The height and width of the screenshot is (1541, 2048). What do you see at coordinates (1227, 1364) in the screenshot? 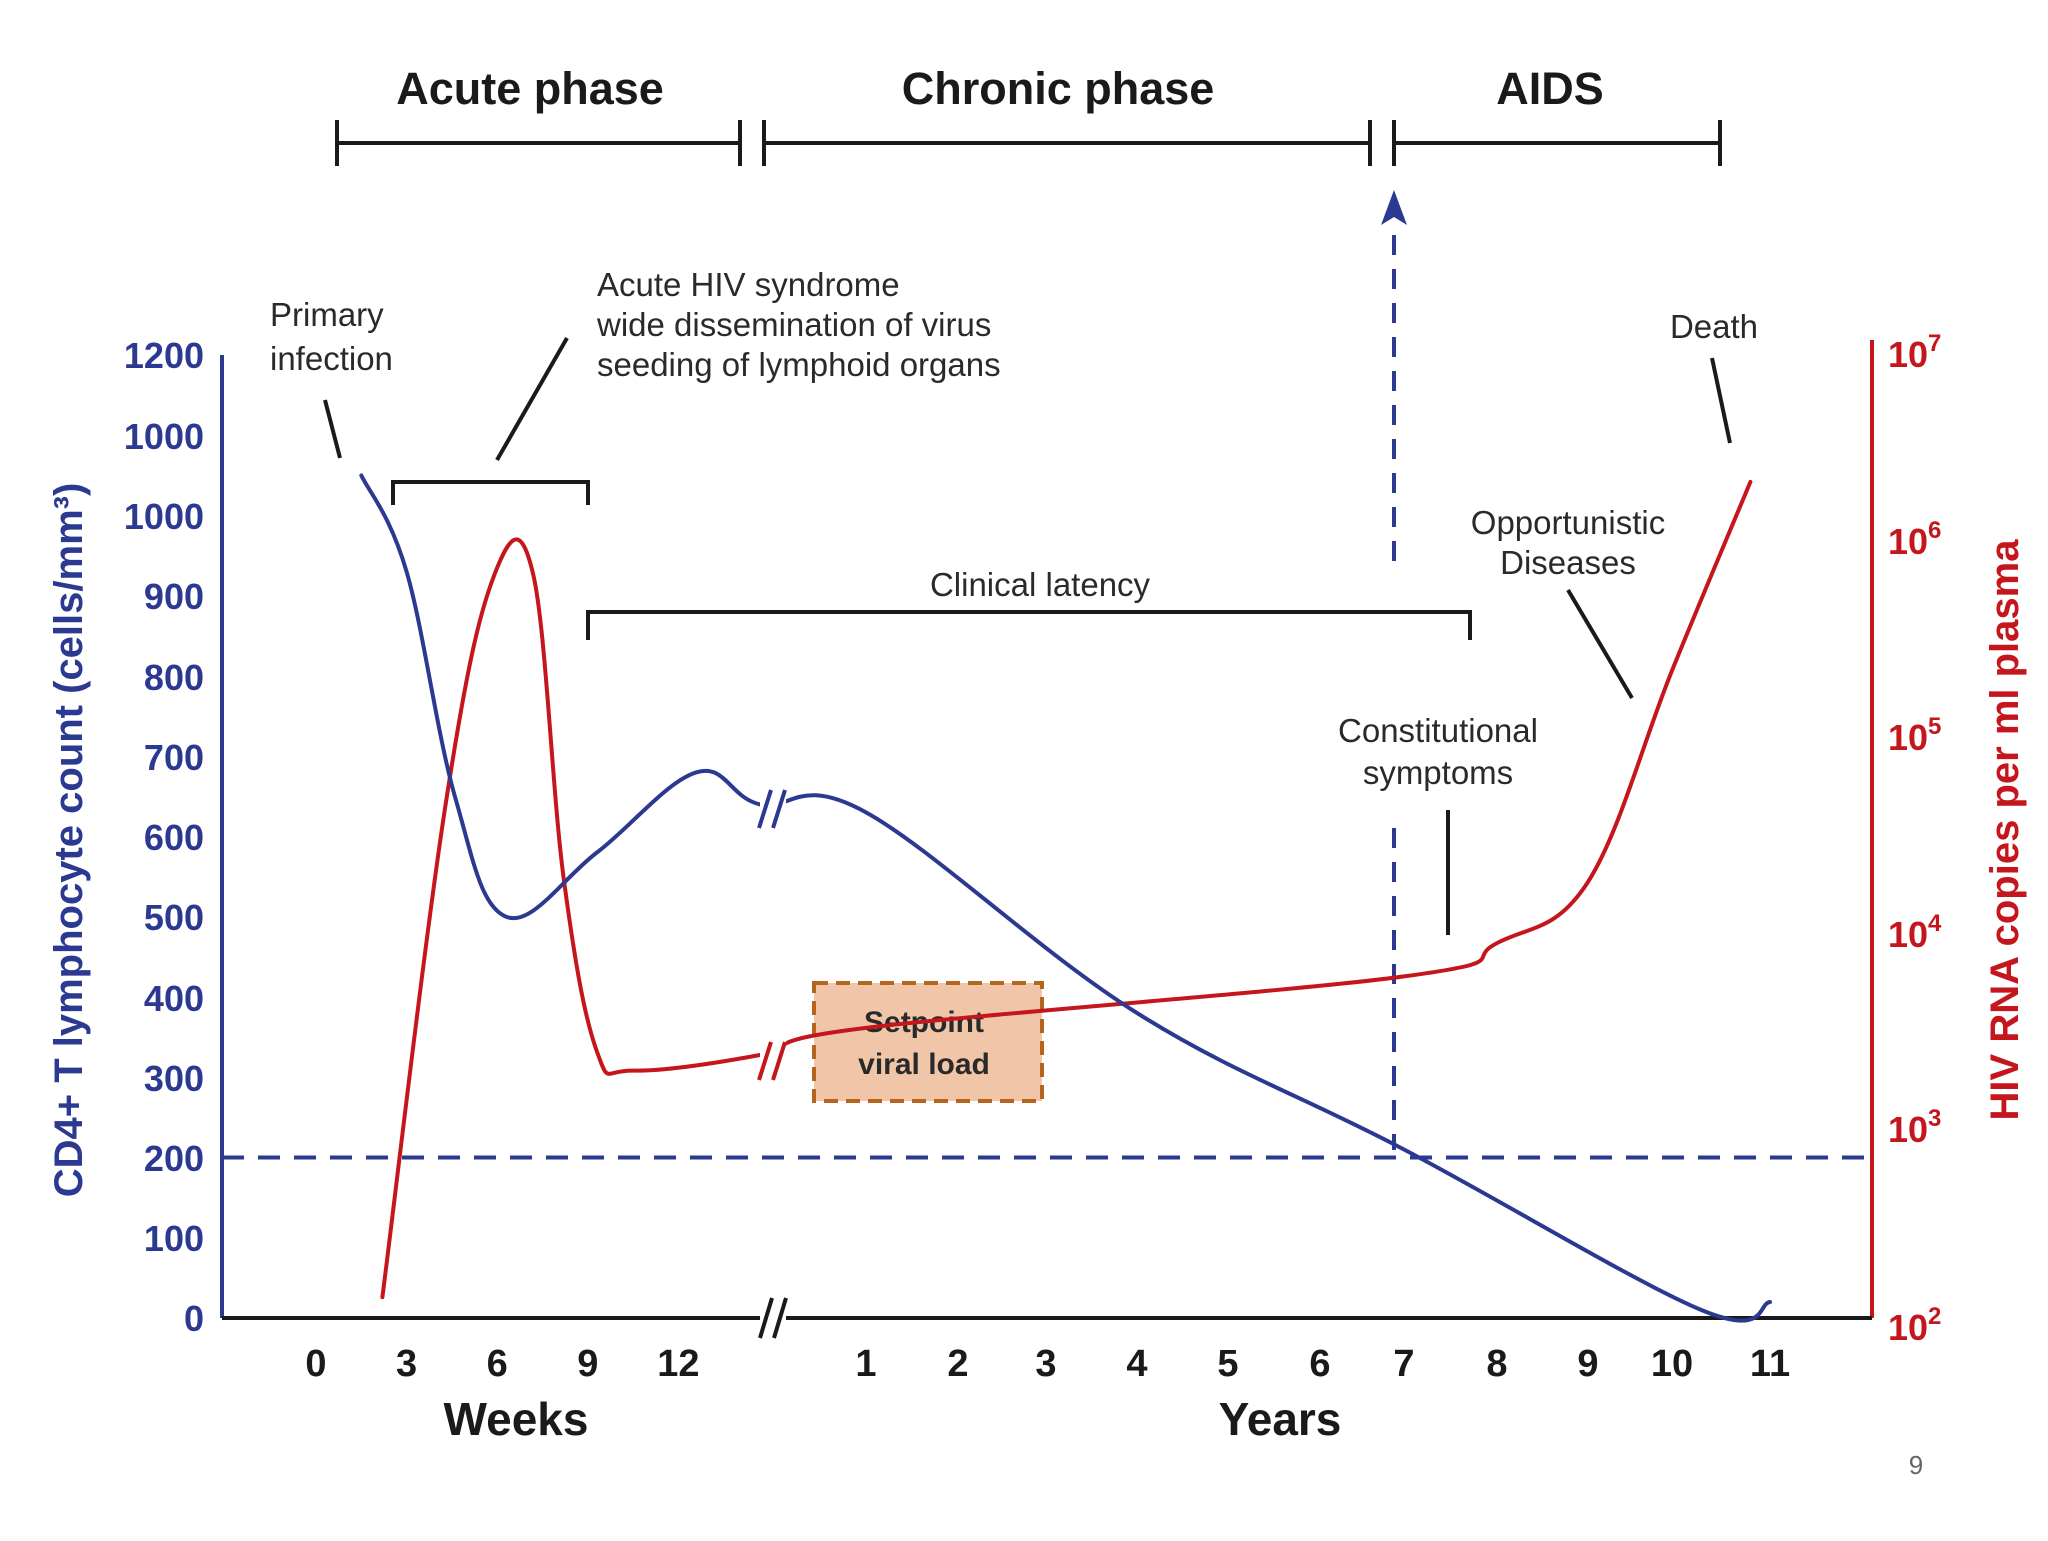
I see `x-tick-label: 5` at bounding box center [1227, 1364].